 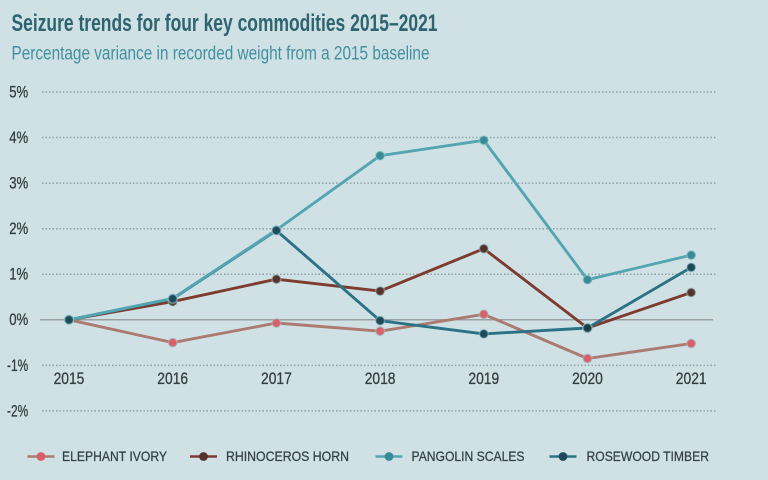 What do you see at coordinates (287, 456) in the screenshot?
I see `svg-text: RHINOCEROS HORN` at bounding box center [287, 456].